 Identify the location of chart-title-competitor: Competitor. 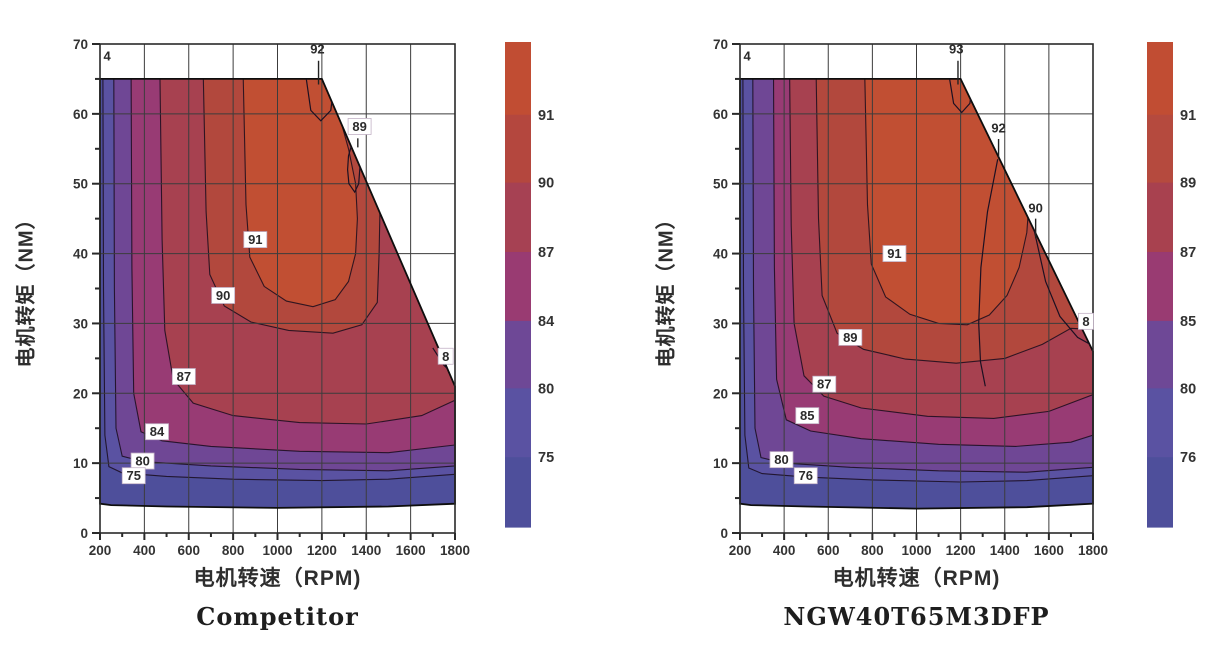
(277, 616).